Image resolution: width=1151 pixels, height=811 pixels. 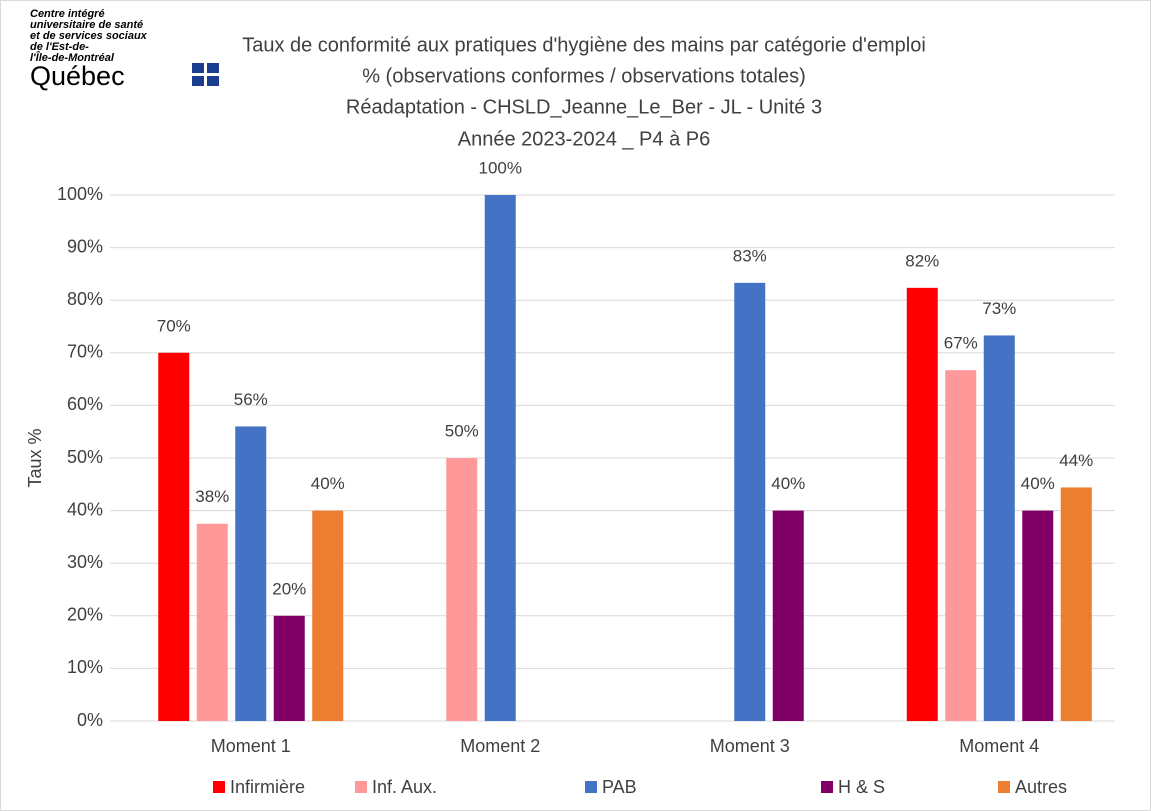 What do you see at coordinates (404, 787) in the screenshot?
I see `legend-label: Inf. Aux.` at bounding box center [404, 787].